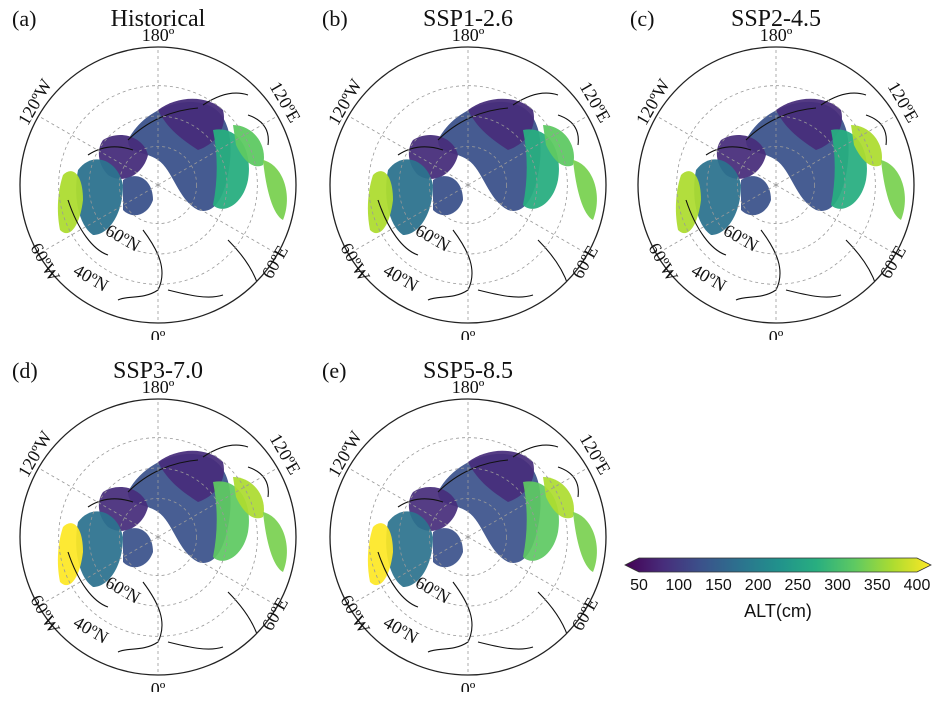 This screenshot has height=702, width=942. Describe the element at coordinates (778, 595) in the screenshot. I see `colorbar: 50 100 150 200 250 300 350 400 ALT(cm)` at that location.